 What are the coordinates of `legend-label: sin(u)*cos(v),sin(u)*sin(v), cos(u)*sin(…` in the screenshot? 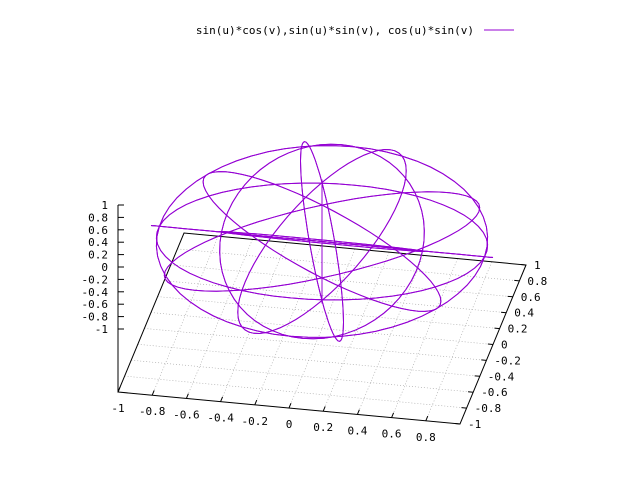 It's located at (335, 30).